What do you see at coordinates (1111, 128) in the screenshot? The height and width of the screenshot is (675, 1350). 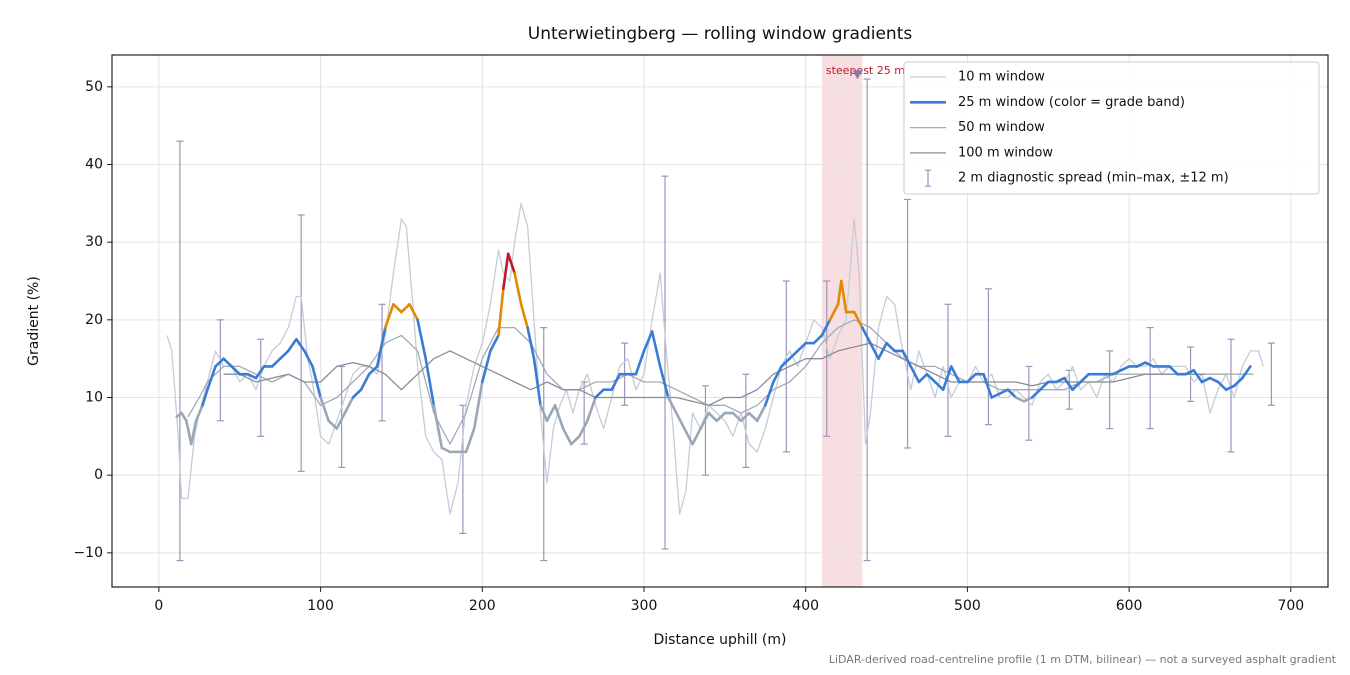 I see `legend-box` at bounding box center [1111, 128].